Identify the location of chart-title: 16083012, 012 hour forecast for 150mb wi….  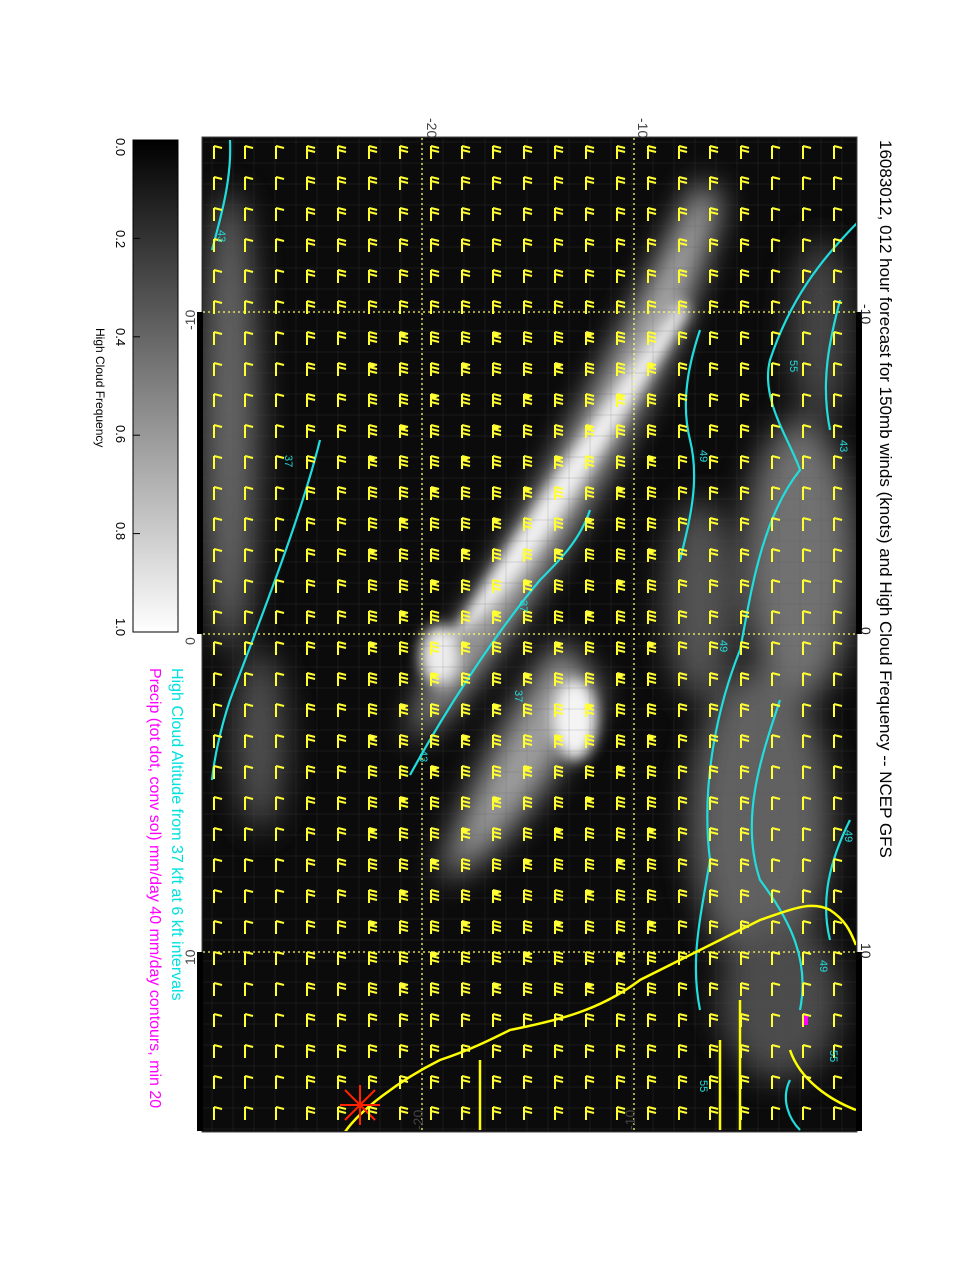
(885, 499).